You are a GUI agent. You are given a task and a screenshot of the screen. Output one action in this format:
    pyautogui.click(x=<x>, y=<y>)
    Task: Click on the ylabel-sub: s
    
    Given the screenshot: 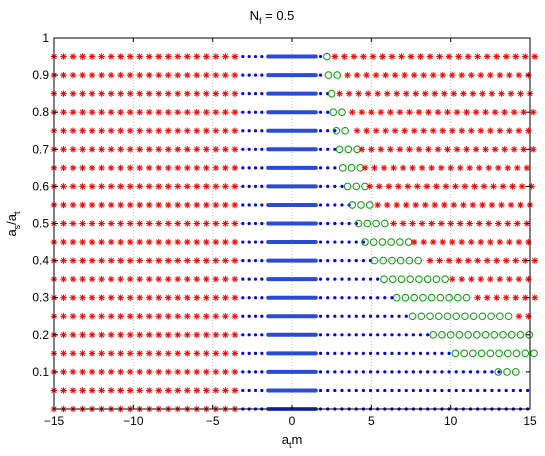 What is the action you would take?
    pyautogui.click(x=17, y=226)
    